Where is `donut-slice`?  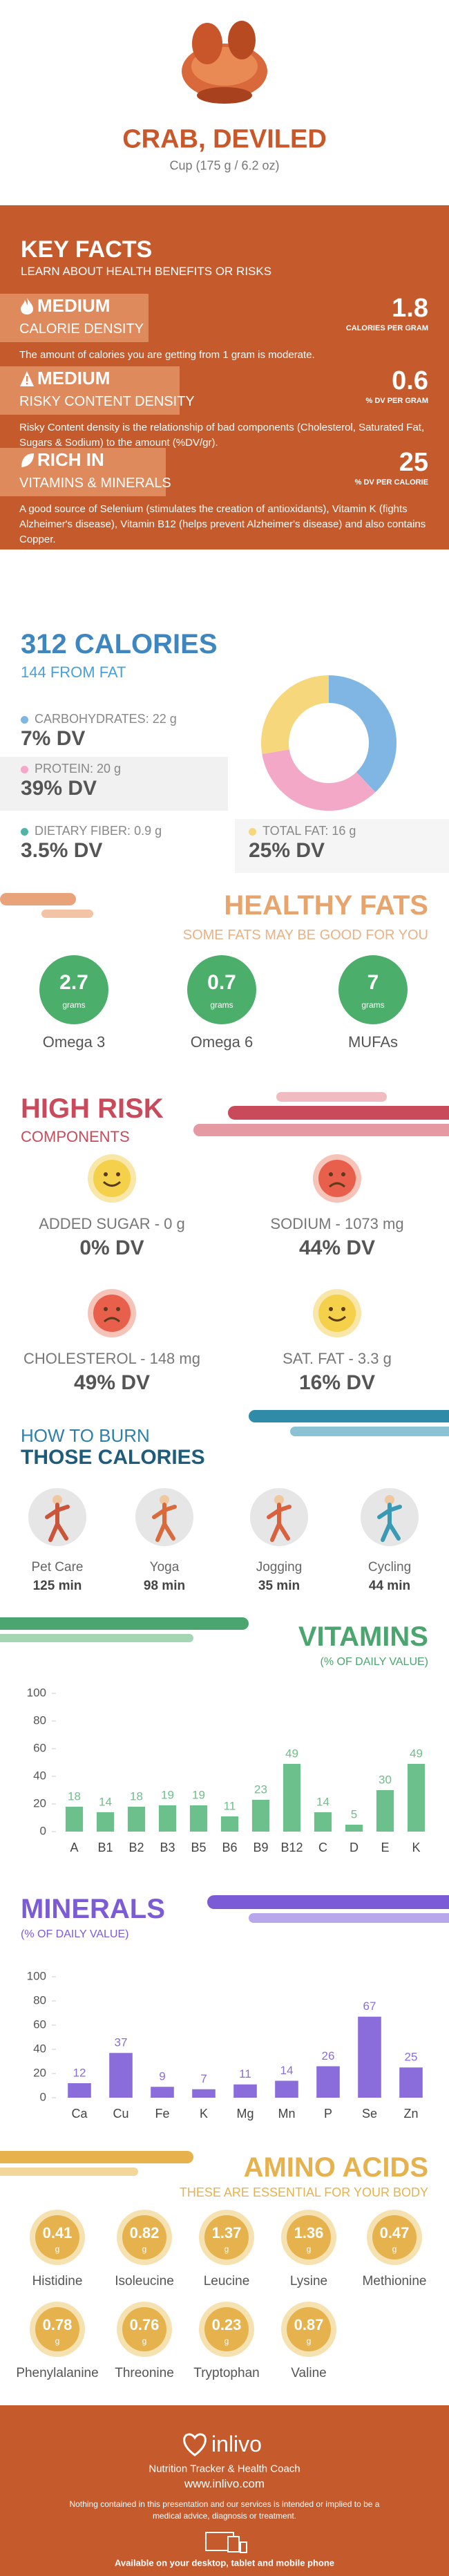
donut-slice is located at coordinates (319, 780).